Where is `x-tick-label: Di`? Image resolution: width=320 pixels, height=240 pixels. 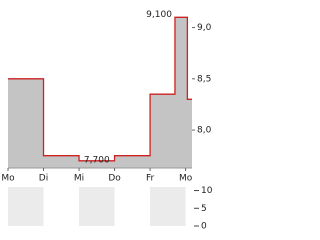 x-tick-label: Di is located at coordinates (43, 179).